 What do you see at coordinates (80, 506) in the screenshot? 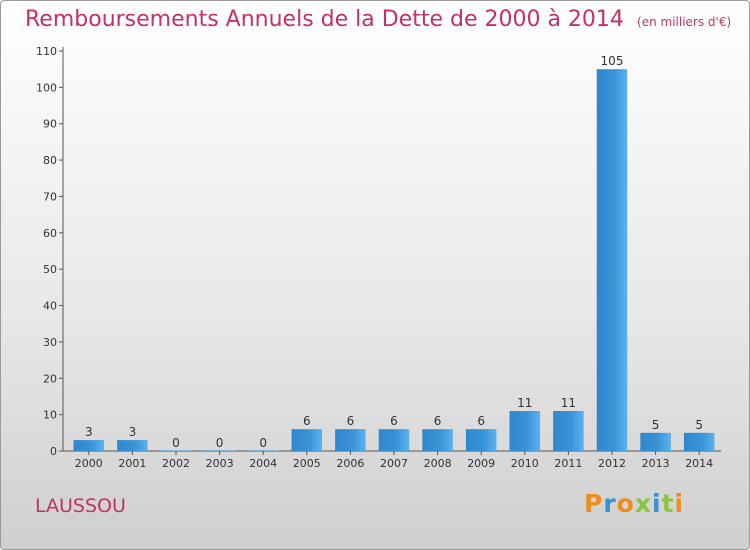
I see `commune-name: LAUSSOU` at bounding box center [80, 506].